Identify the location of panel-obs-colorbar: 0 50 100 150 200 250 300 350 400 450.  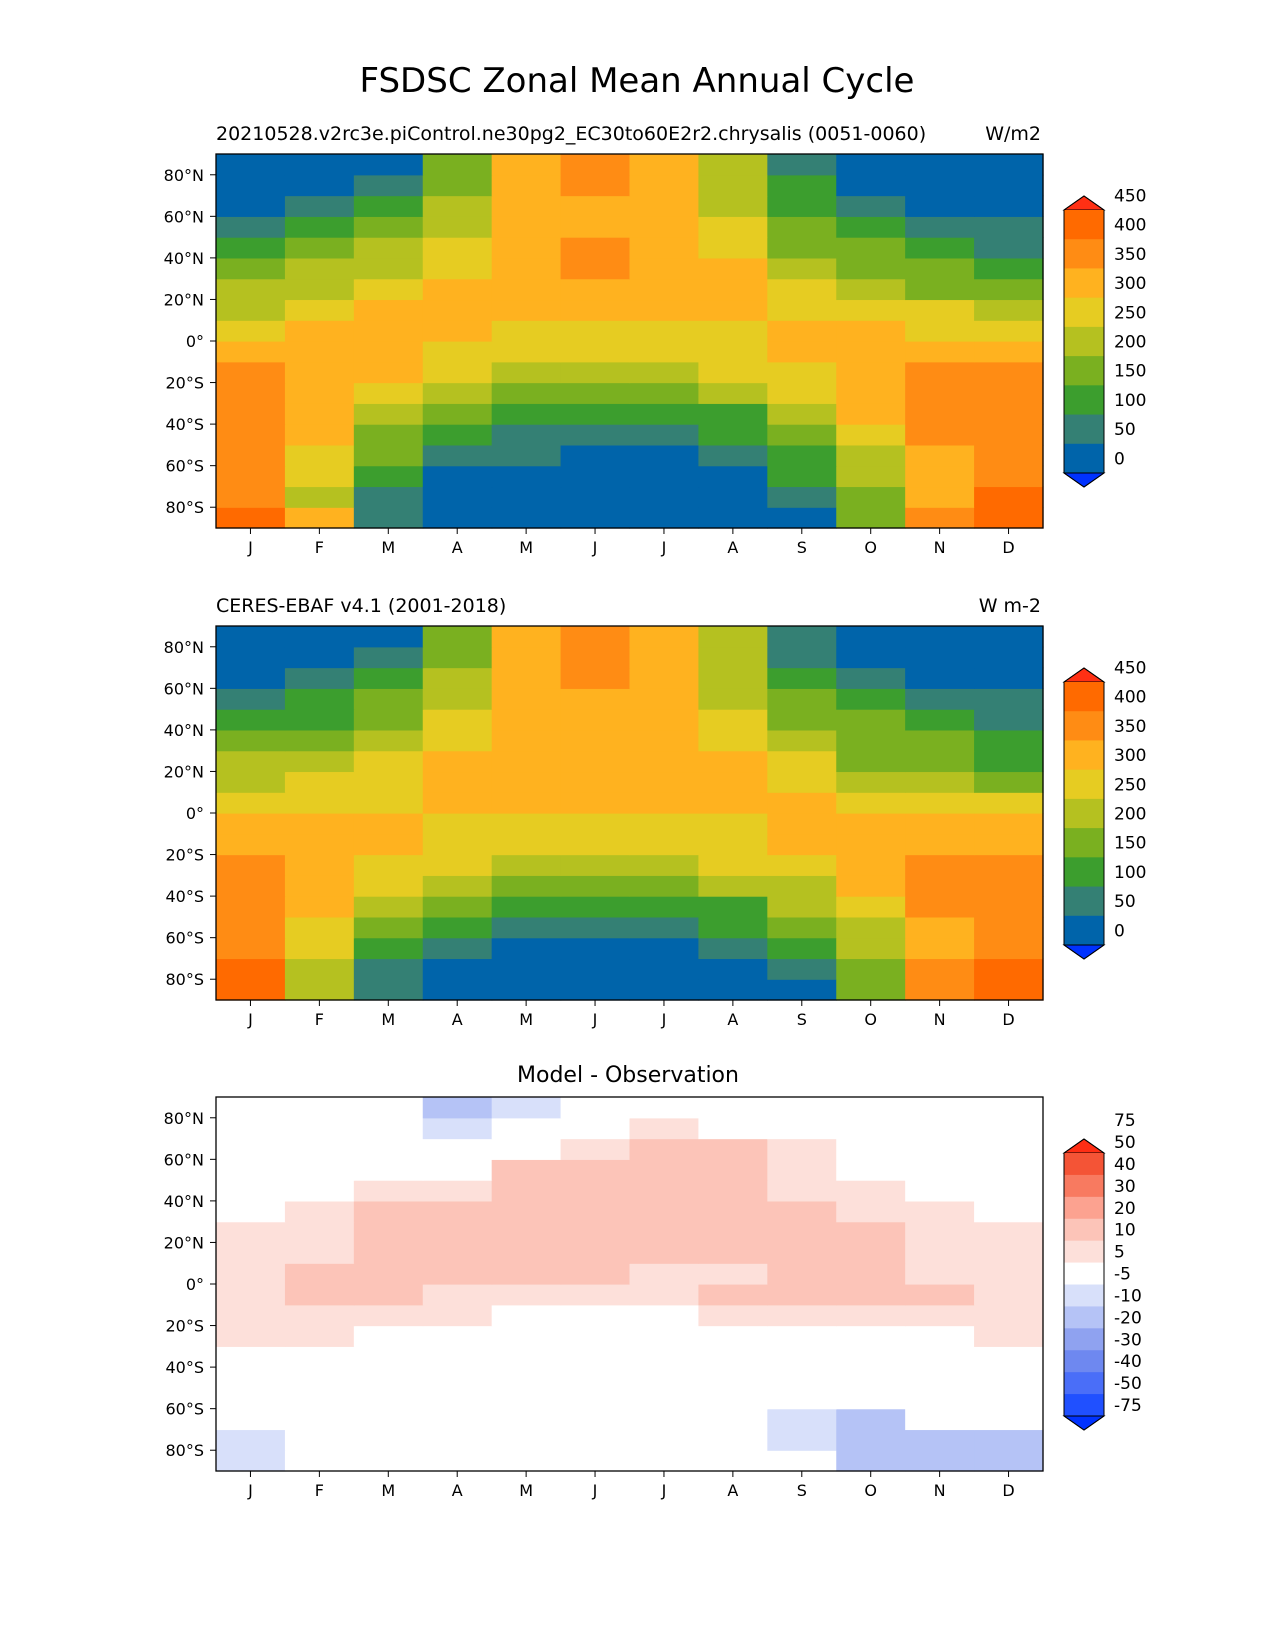
(1104, 809).